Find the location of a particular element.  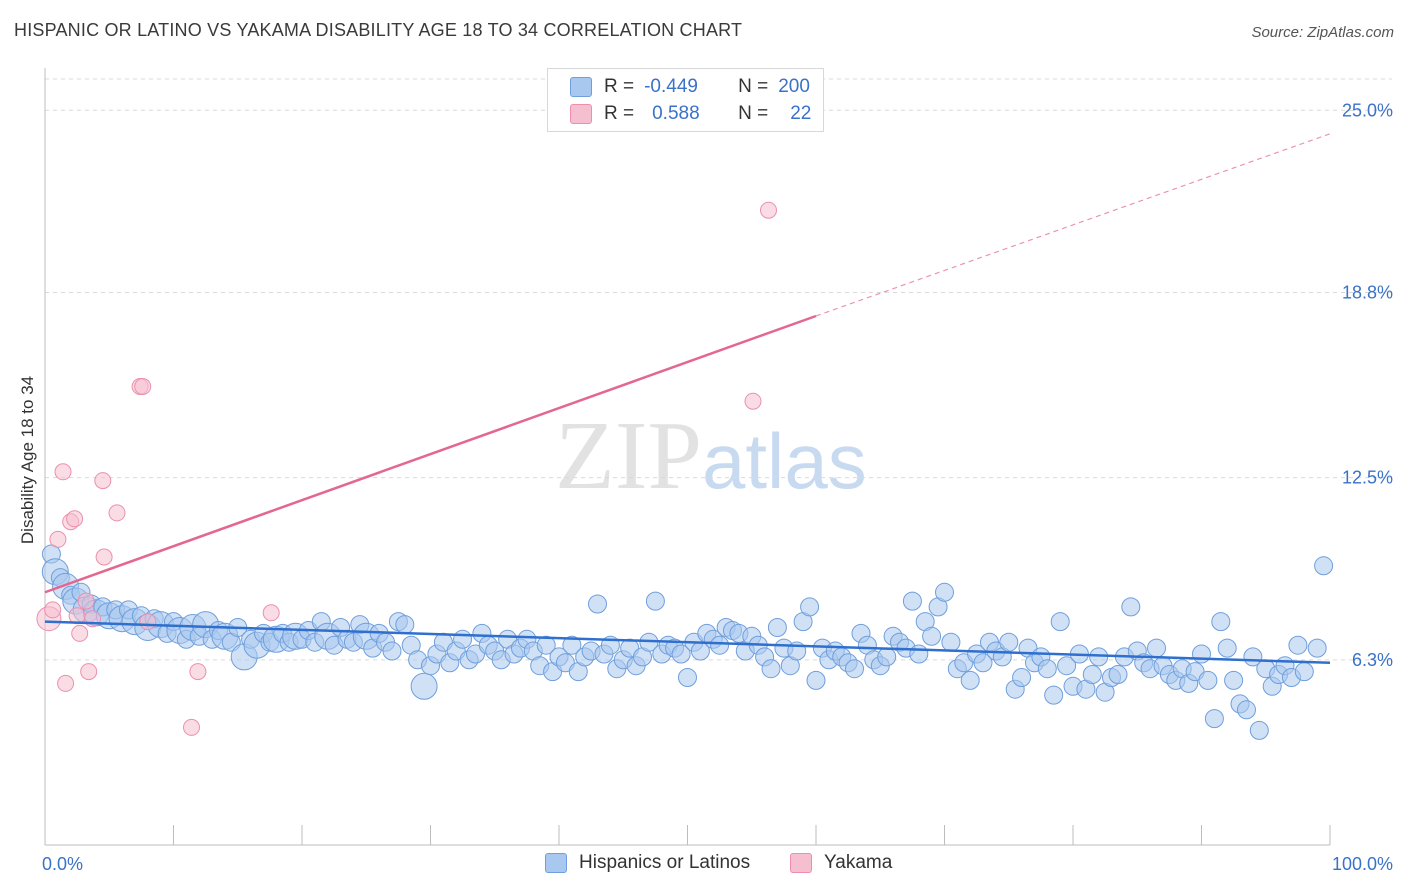

watermark-atlas: atlas is located at coordinates (784, 461).